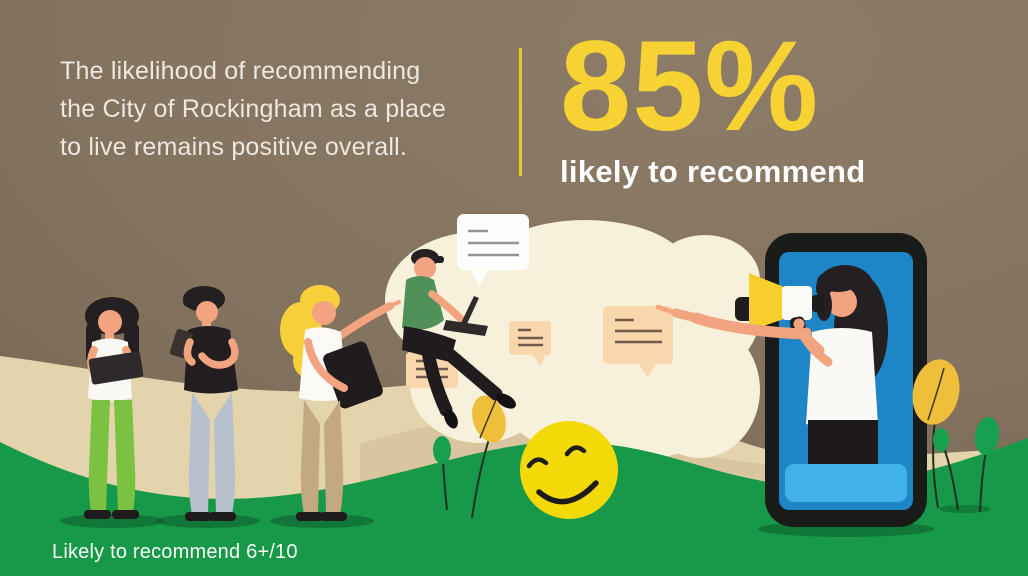 This screenshot has height=576, width=1028. I want to click on person-with-phone, so click(204, 403).